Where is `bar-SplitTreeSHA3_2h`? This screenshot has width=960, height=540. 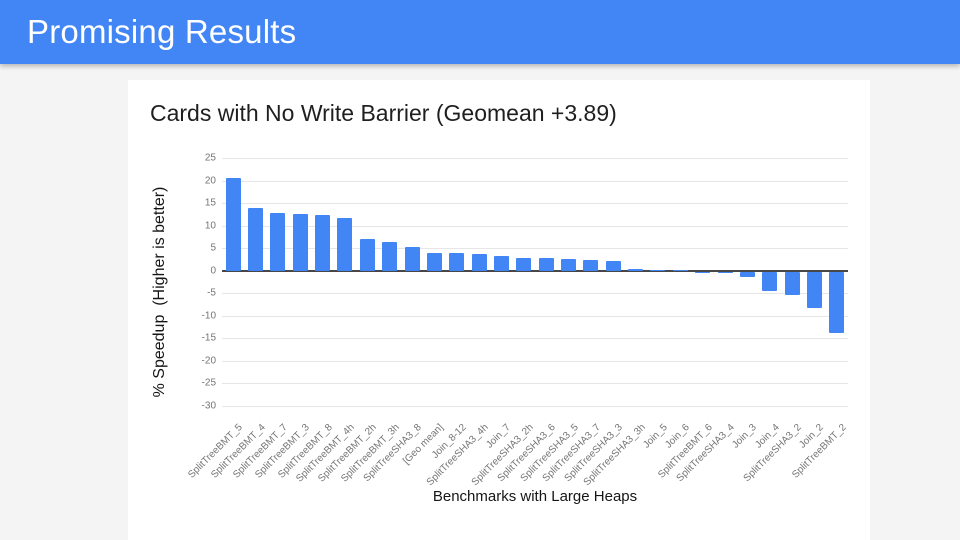 bar-SplitTreeSHA3_2h is located at coordinates (524, 264).